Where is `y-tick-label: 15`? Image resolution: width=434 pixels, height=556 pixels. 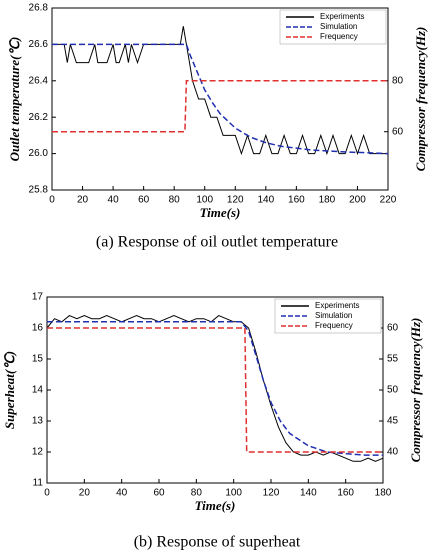 y-tick-label: 15 is located at coordinates (38, 359).